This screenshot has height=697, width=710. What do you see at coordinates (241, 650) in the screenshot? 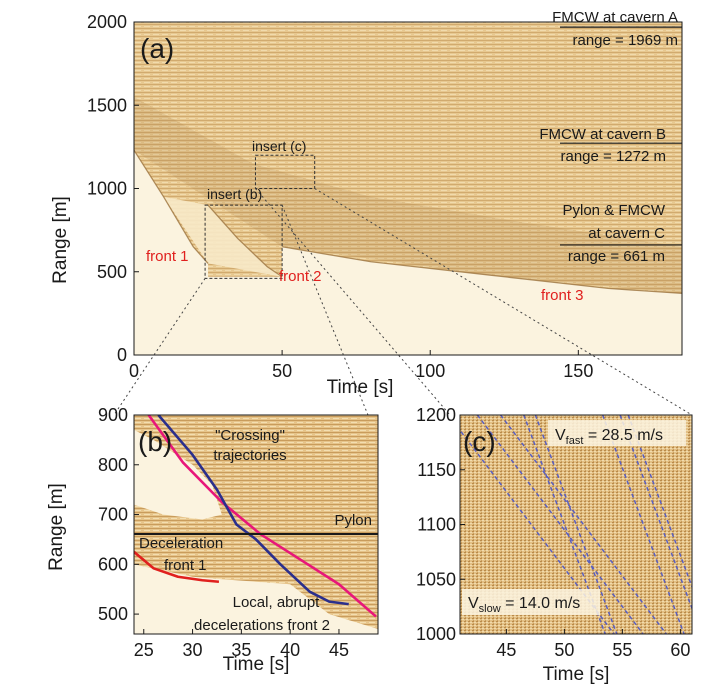
I see `panel-b-xtick-label: 35` at bounding box center [241, 650].